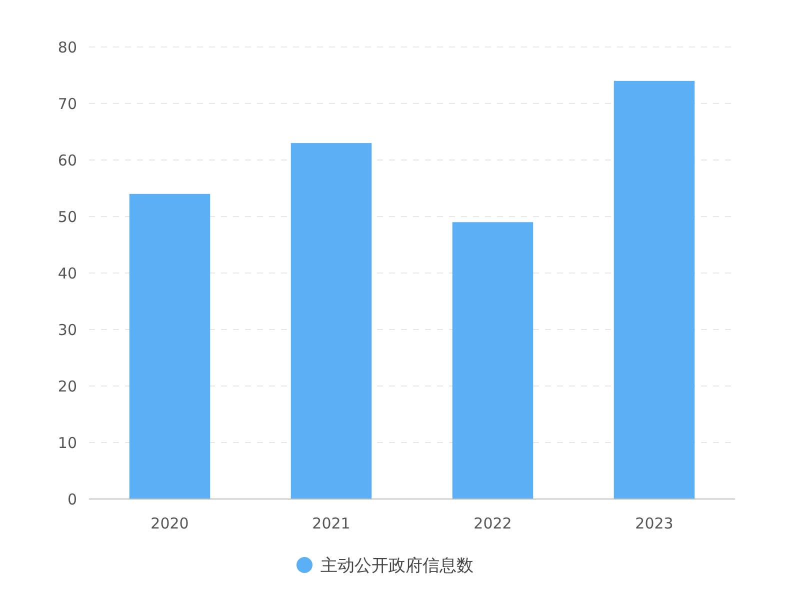 Image resolution: width=805 pixels, height=605 pixels. What do you see at coordinates (67, 273) in the screenshot?
I see `y-tick-label: 40` at bounding box center [67, 273].